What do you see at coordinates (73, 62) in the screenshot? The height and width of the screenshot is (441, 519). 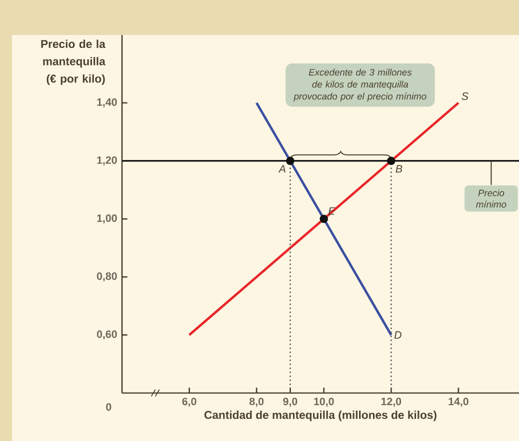 I see `y-axis-title: Precio de la mantequilla (€ por kilo)` at bounding box center [73, 62].